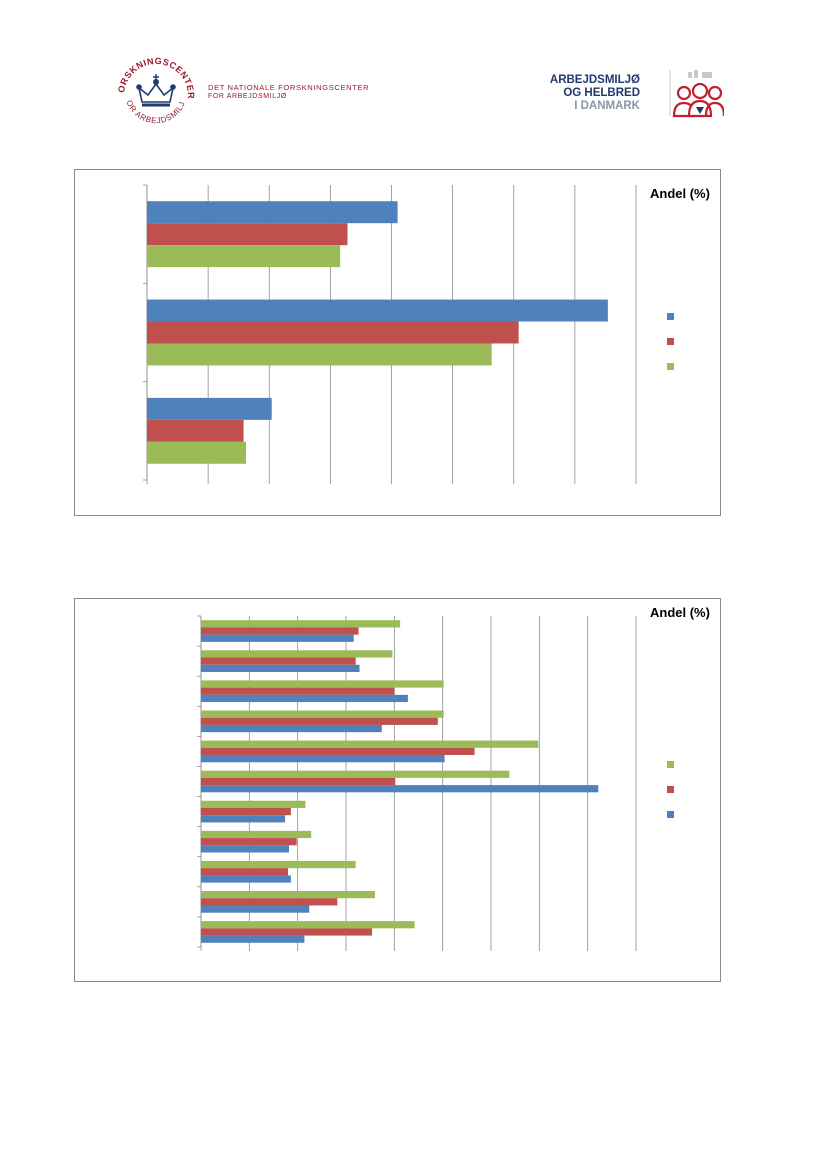 The height and width of the screenshot is (1169, 827). I want to click on right-logo: ARBEJDSMILJØ OG HELBRED I DANMARK, so click(634, 94).